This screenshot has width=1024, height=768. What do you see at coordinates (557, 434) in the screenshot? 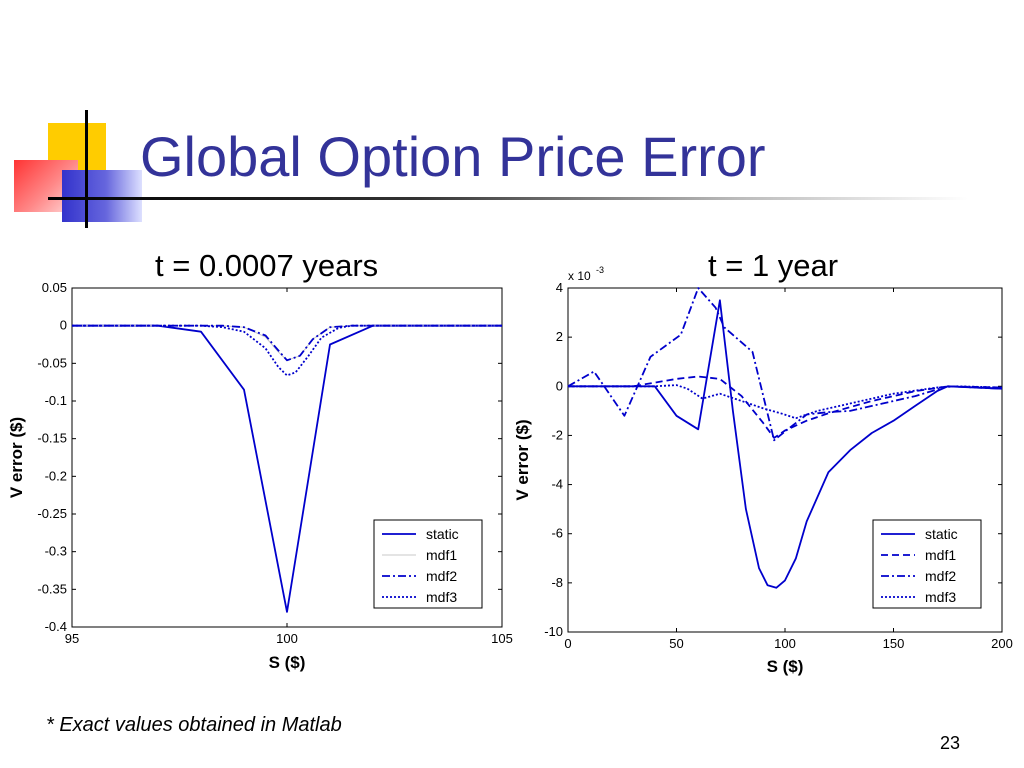
I see `y-tick-label: -2` at bounding box center [557, 434].